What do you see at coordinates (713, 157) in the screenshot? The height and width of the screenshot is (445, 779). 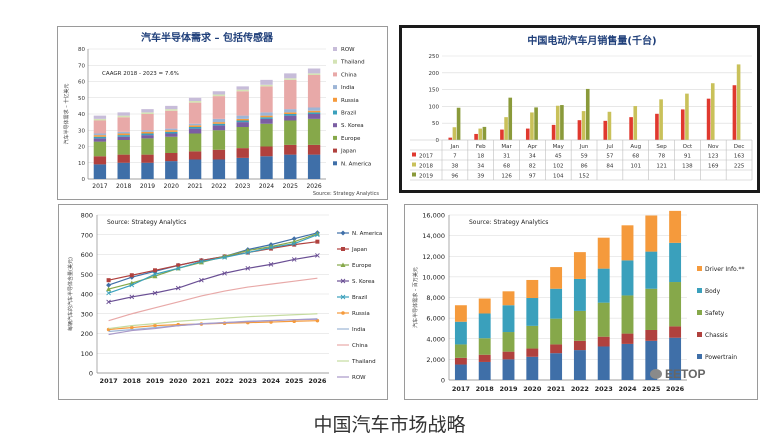 I see `table-cell: 123` at bounding box center [713, 157].